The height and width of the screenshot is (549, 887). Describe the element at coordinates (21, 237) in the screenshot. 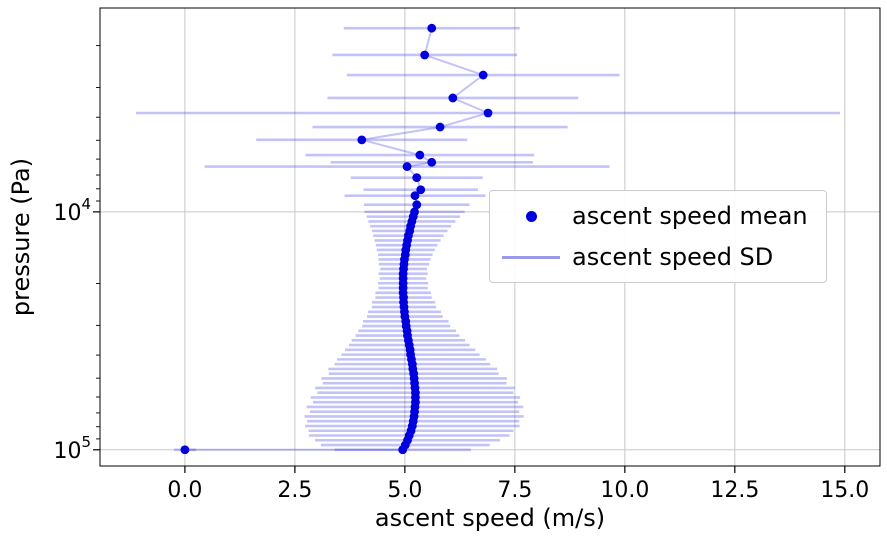

I see `y-axis-label: pressure (Pa)` at that location.